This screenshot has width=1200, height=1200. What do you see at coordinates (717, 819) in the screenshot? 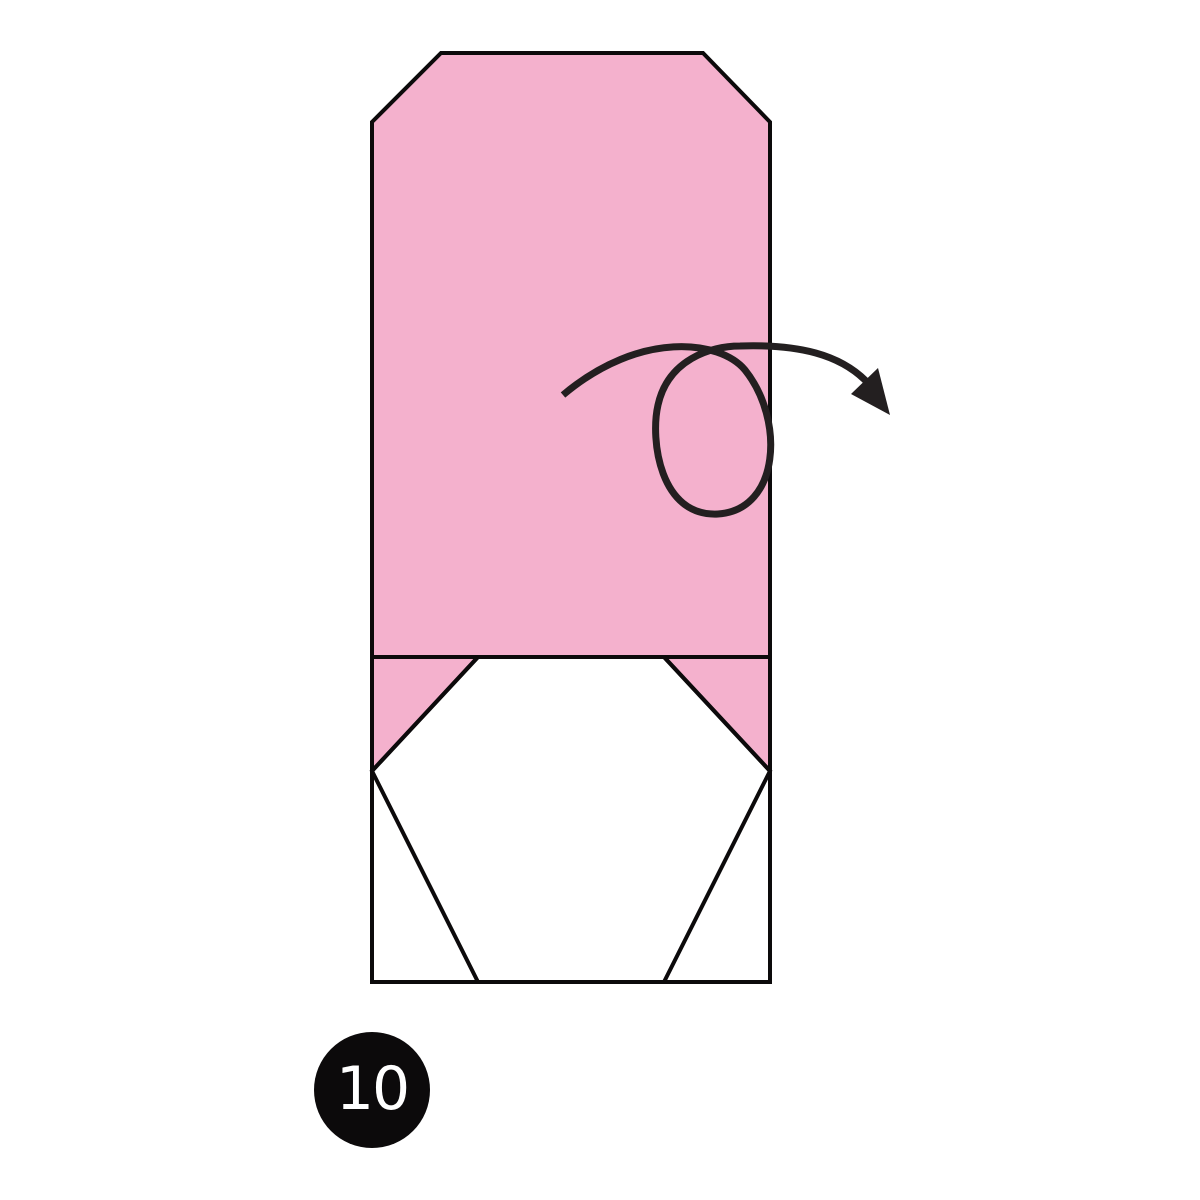
I see `hexagon-fold-lines-right` at bounding box center [717, 819].